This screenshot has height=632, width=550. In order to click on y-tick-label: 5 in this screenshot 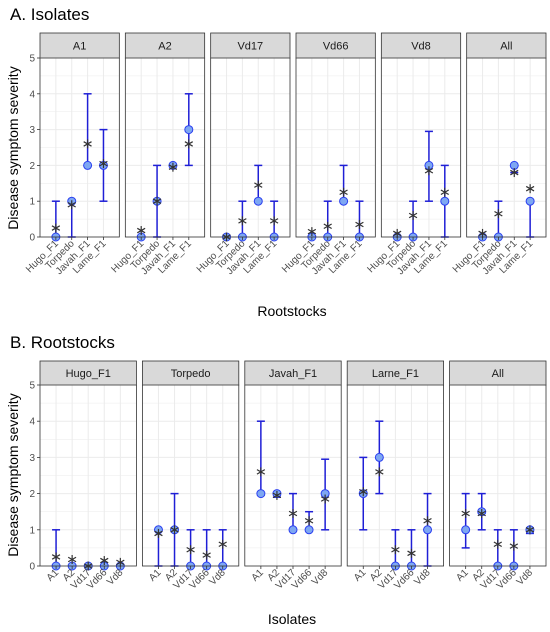, I will do `click(32, 386)`.